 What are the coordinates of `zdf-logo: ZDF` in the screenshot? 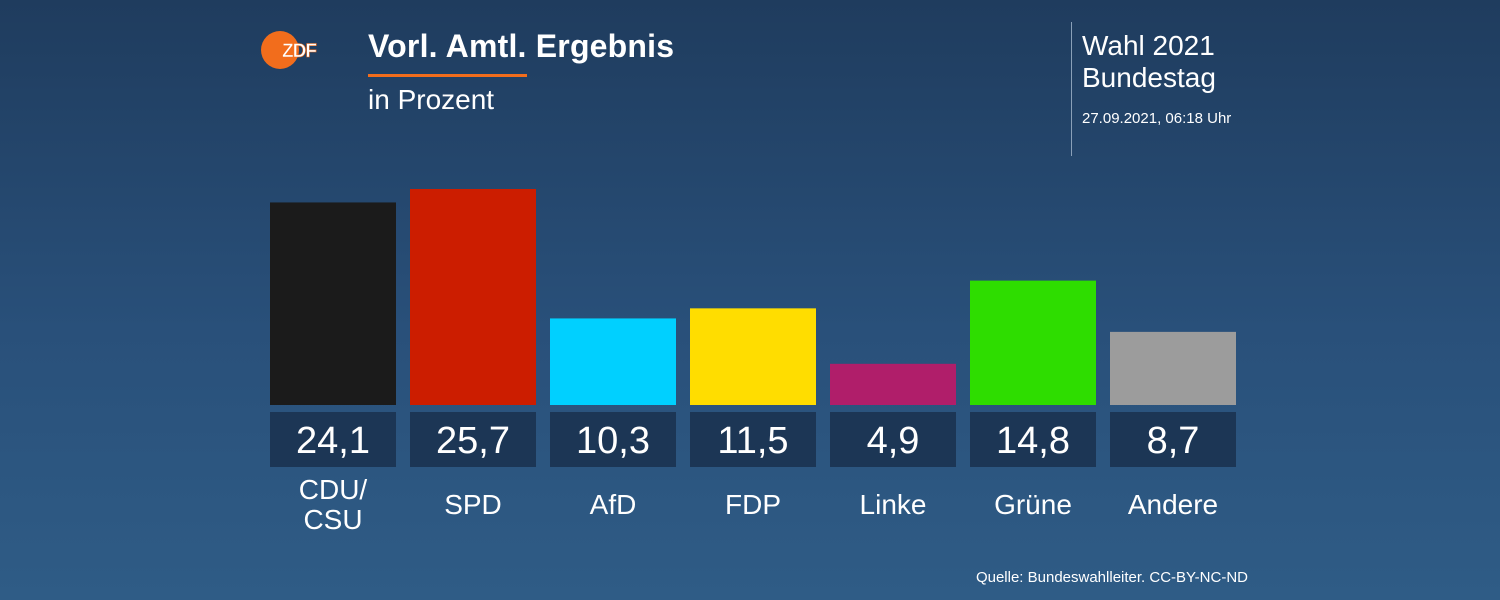 It's located at (289, 50).